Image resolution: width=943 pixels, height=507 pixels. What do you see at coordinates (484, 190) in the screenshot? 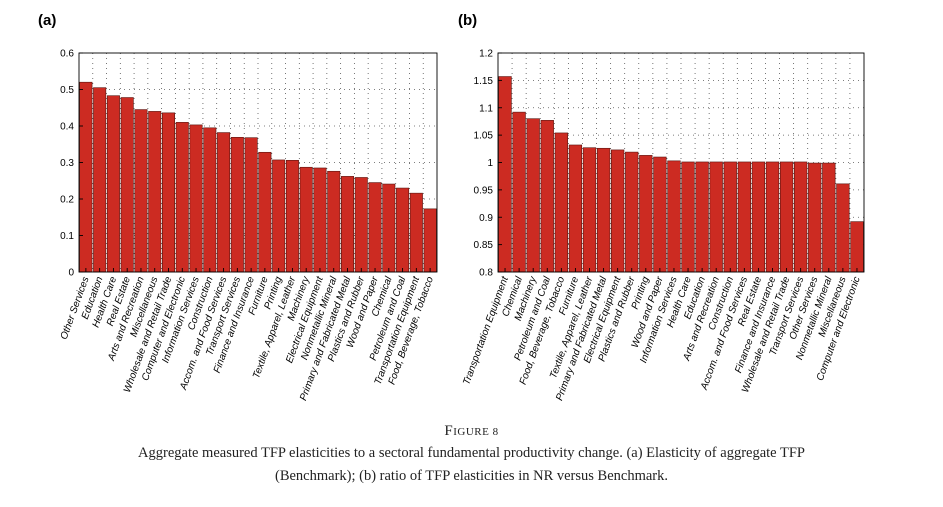
I see `ytick-label: 0.95` at bounding box center [484, 190].